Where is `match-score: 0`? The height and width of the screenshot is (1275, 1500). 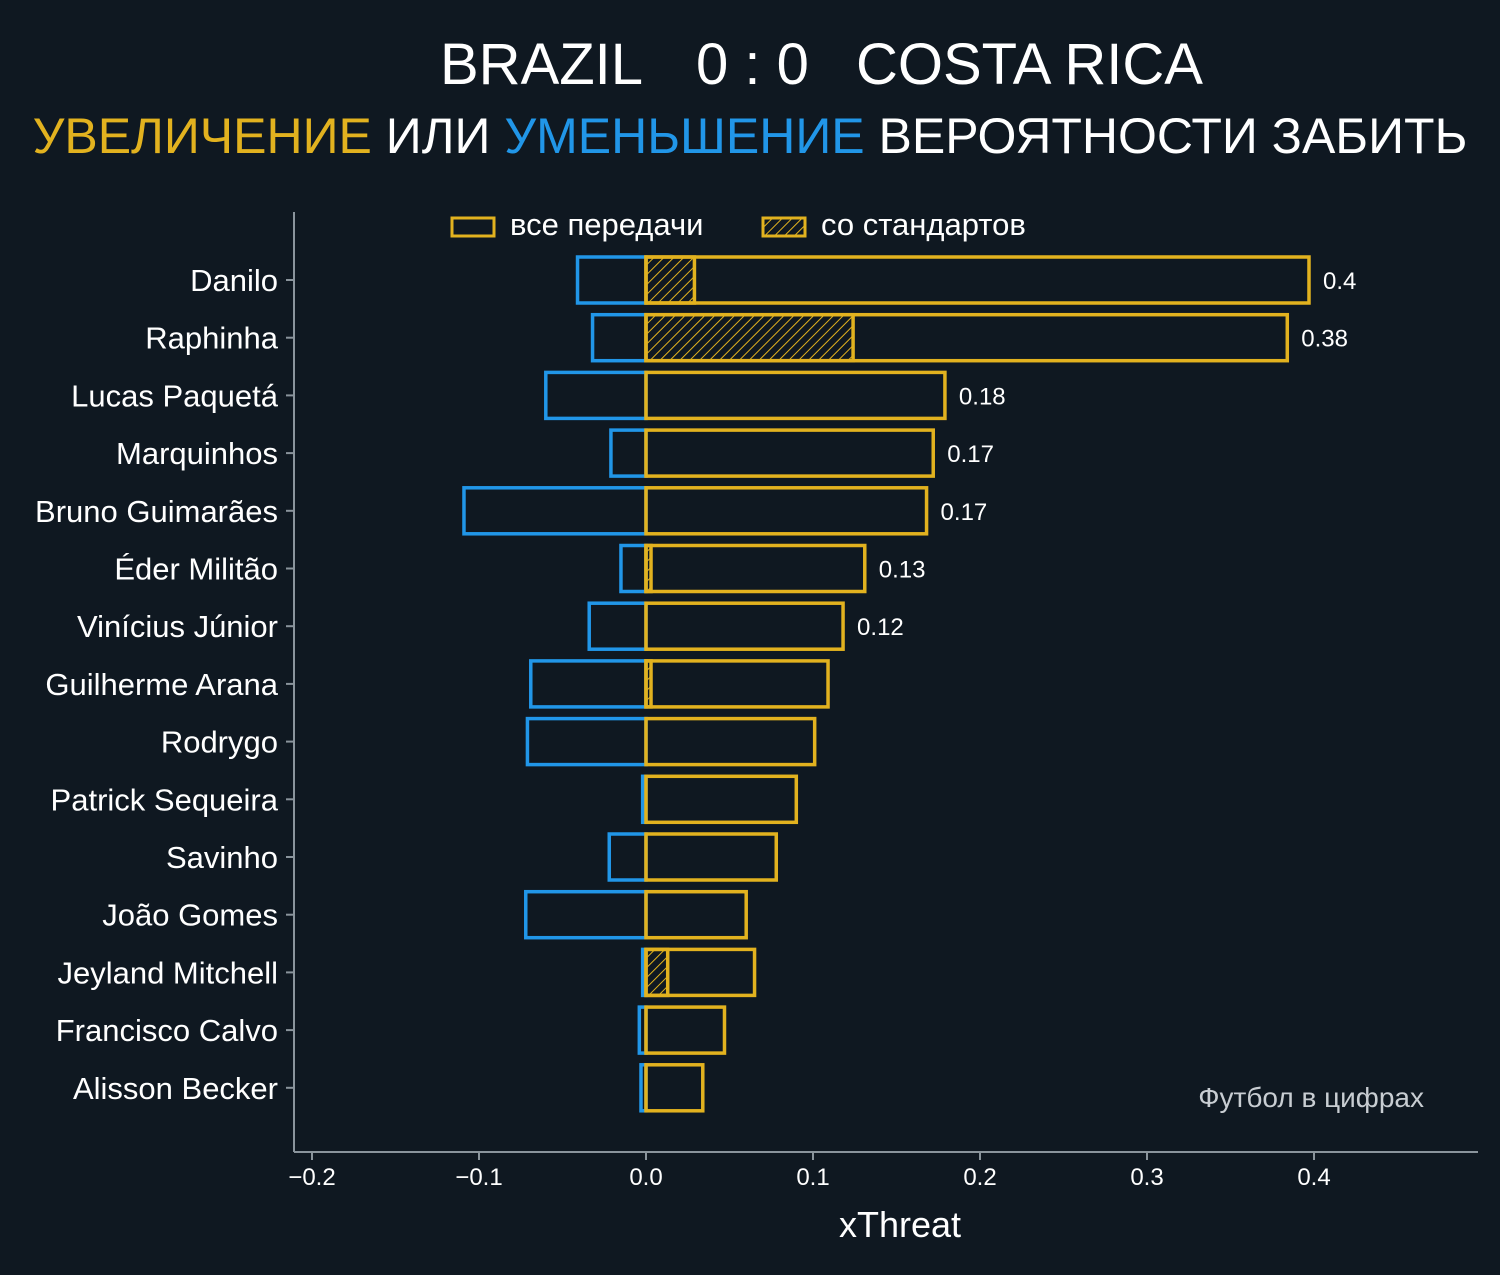 match-score: 0 is located at coordinates (752, 64).